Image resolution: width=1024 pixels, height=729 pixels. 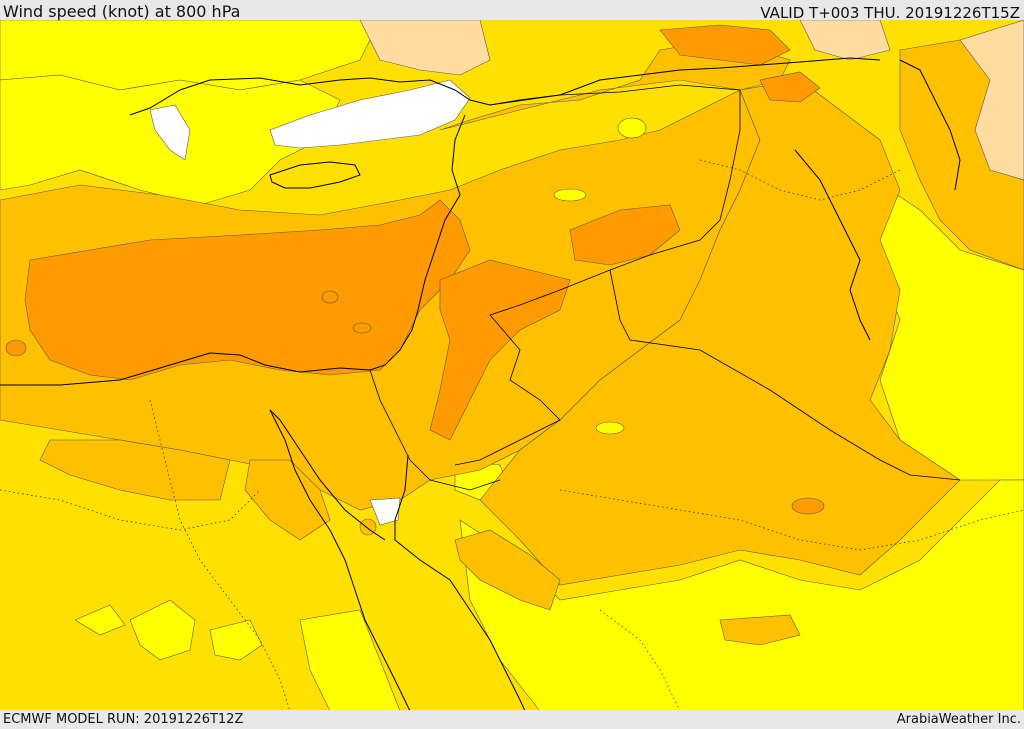 What do you see at coordinates (123, 719) in the screenshot?
I see `model-run-label: ECMWF MODEL RUN: 20191226T12Z` at bounding box center [123, 719].